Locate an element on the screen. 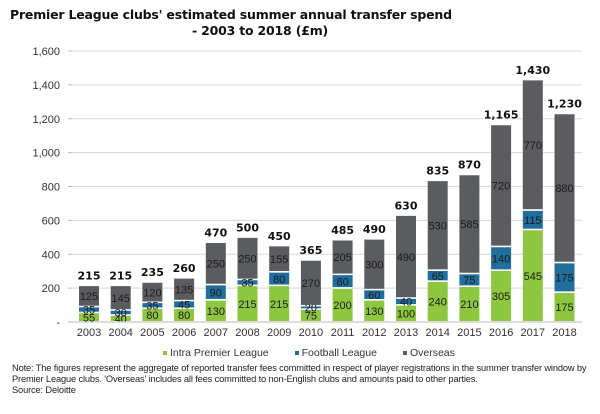 The width and height of the screenshot is (600, 414). legend-label: Football League is located at coordinates (339, 353).